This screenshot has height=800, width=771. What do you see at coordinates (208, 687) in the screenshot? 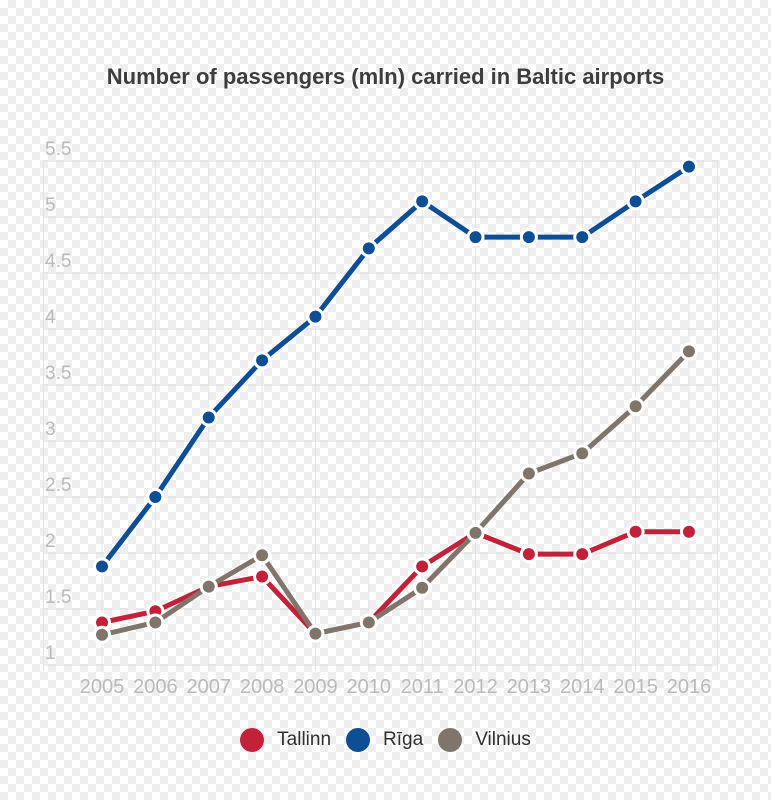
I see `x-axis-label: 2007` at bounding box center [208, 687].